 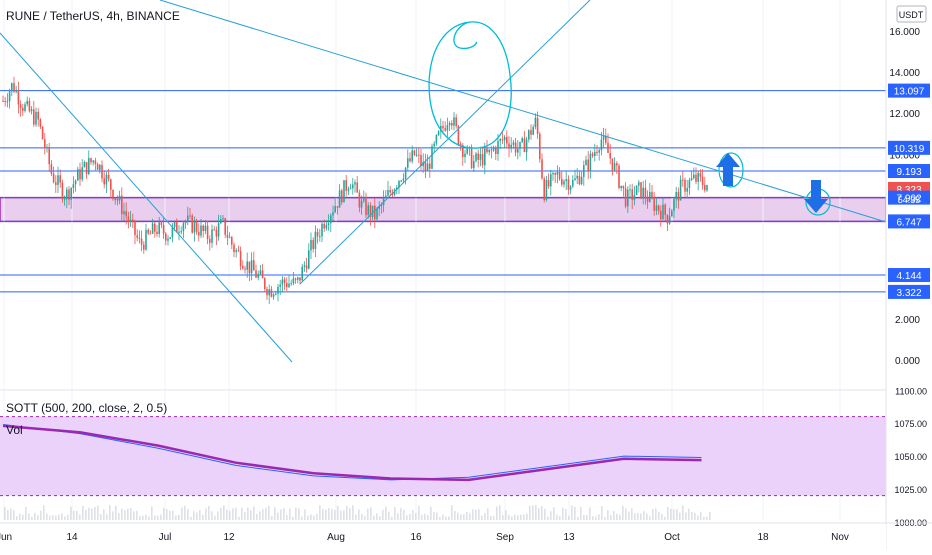 I want to click on indicator-title: SOTT (500, 200, close, 2, 0.5), so click(x=87, y=408).